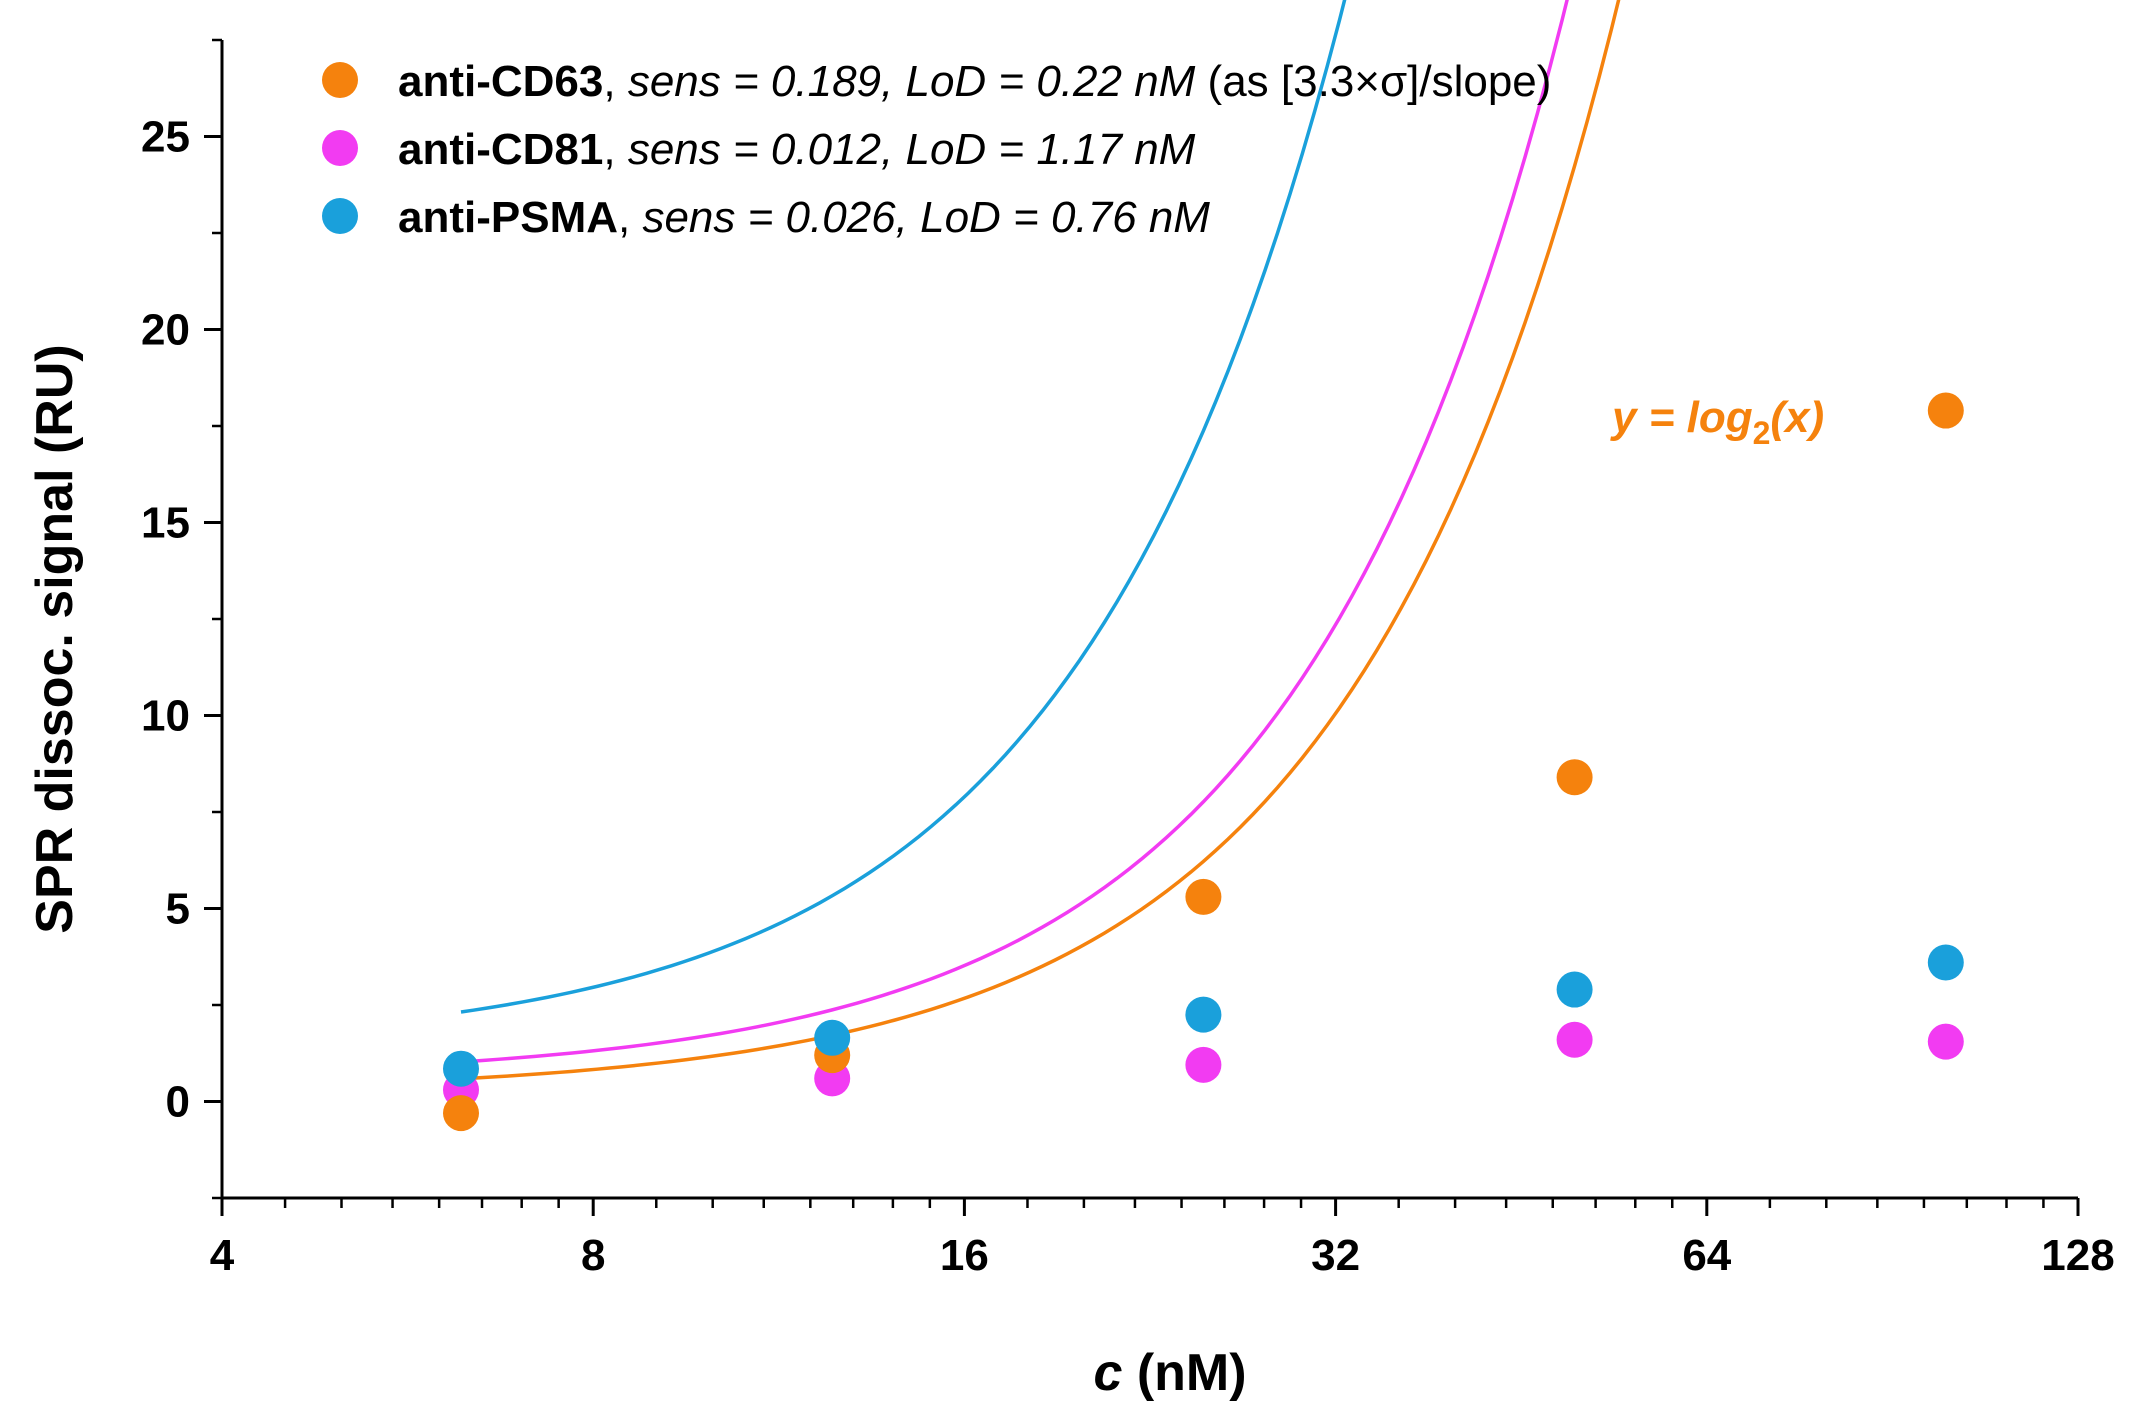 The image size is (2144, 1410). Describe the element at coordinates (340, 80) in the screenshot. I see `legend-marker-anti-CD63` at that location.